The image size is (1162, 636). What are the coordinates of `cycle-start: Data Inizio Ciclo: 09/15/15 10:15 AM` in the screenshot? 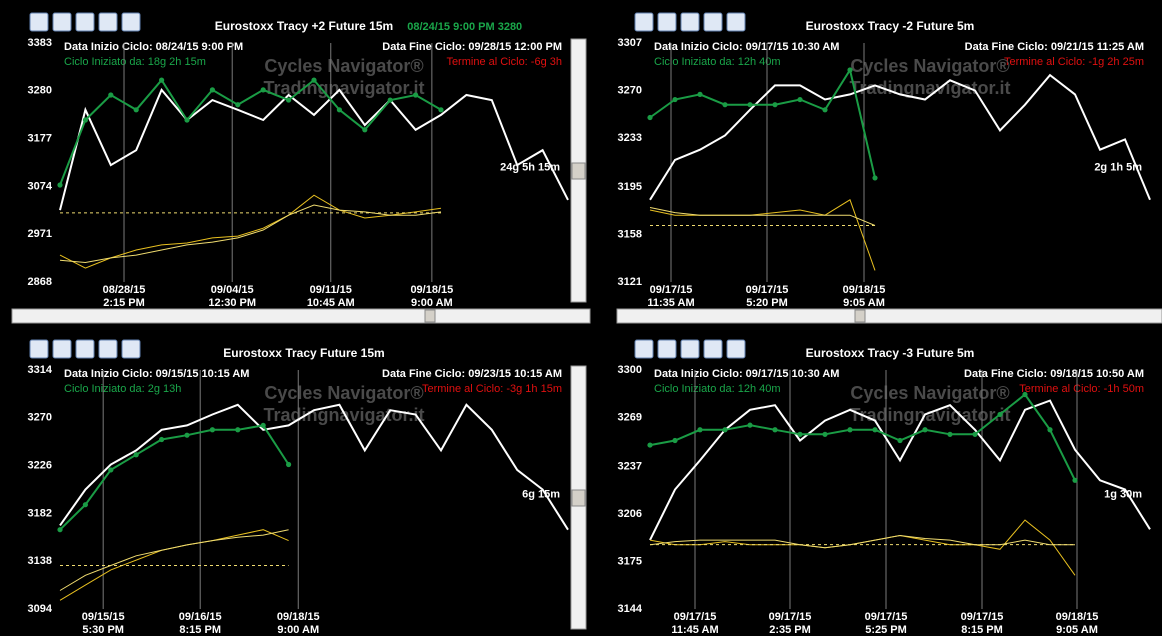 It's located at (156, 374).